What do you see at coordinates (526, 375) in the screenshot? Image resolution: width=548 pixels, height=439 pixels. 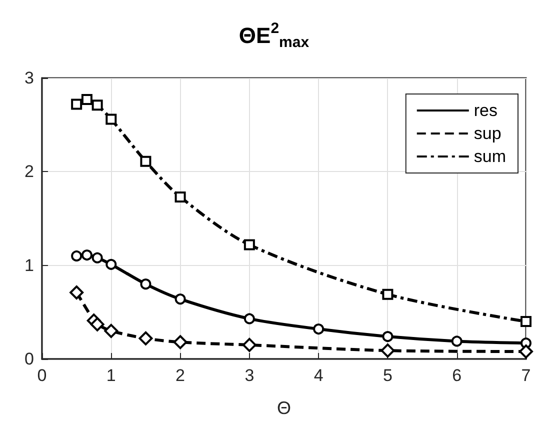 I see `x-tick-label: 7` at bounding box center [526, 375].